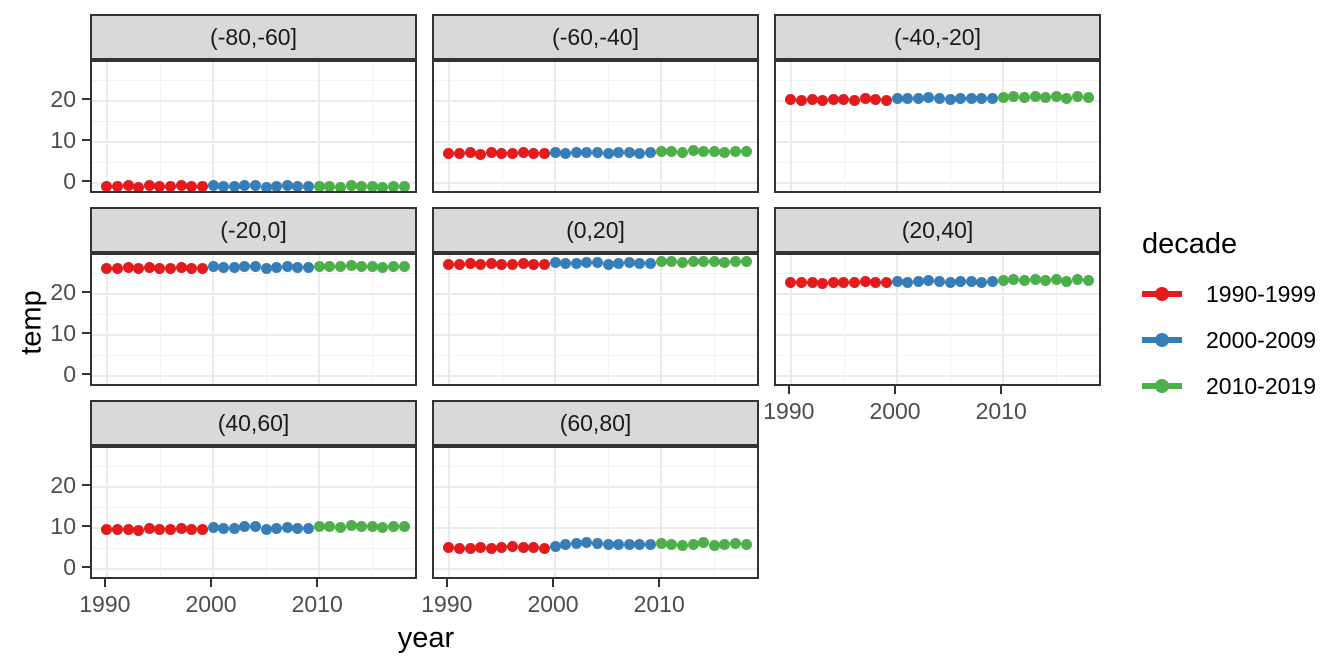 The width and height of the screenshot is (1344, 672). What do you see at coordinates (937, 230) in the screenshot?
I see `facet-strip: (20,40]` at bounding box center [937, 230].